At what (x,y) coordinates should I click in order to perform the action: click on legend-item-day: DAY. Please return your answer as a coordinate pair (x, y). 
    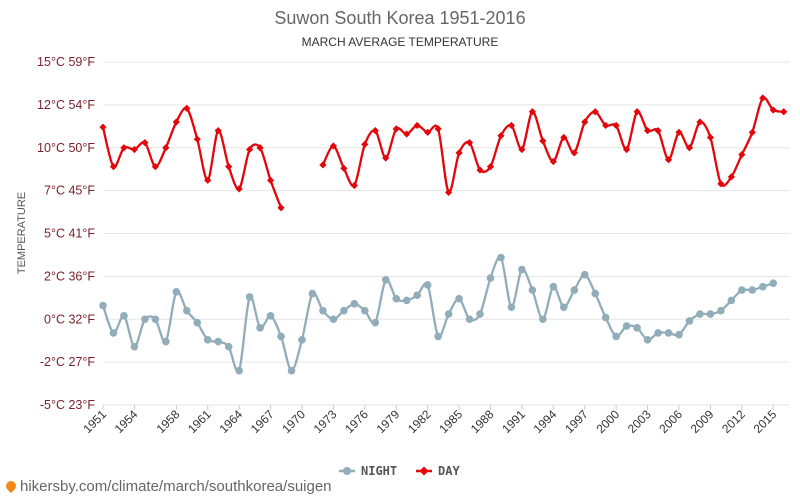
    Looking at the image, I should click on (438, 471).